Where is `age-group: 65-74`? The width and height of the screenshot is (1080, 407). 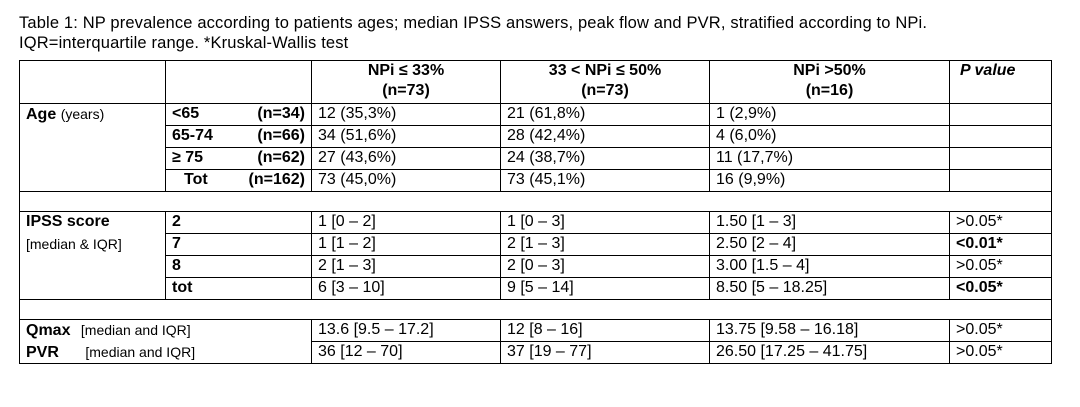 age-group: 65-74 is located at coordinates (192, 135).